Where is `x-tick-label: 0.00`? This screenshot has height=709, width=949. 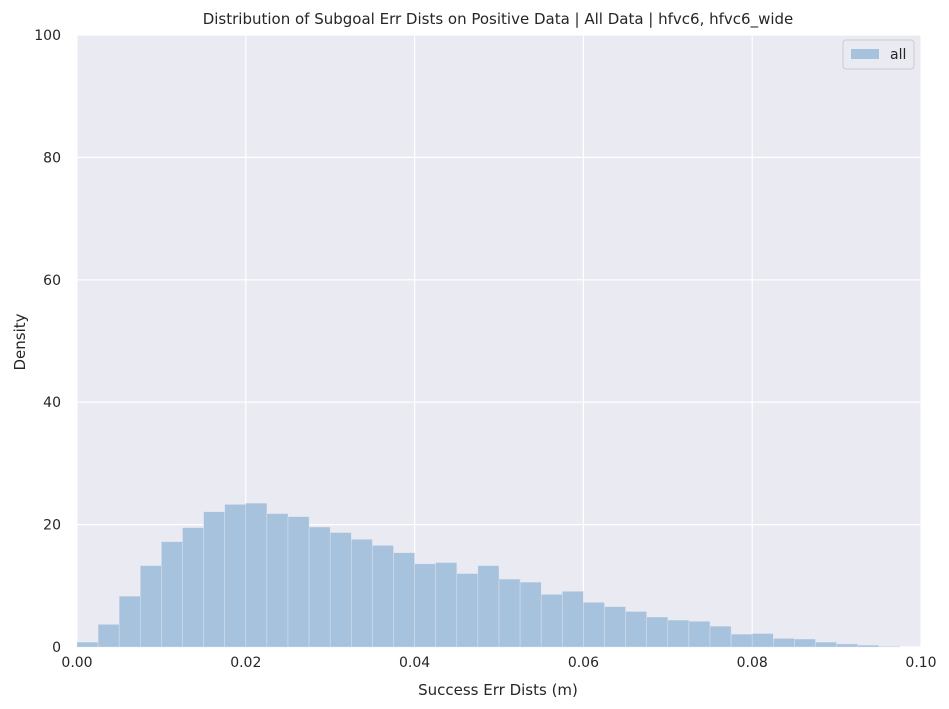
x-tick-label: 0.00 is located at coordinates (76, 663).